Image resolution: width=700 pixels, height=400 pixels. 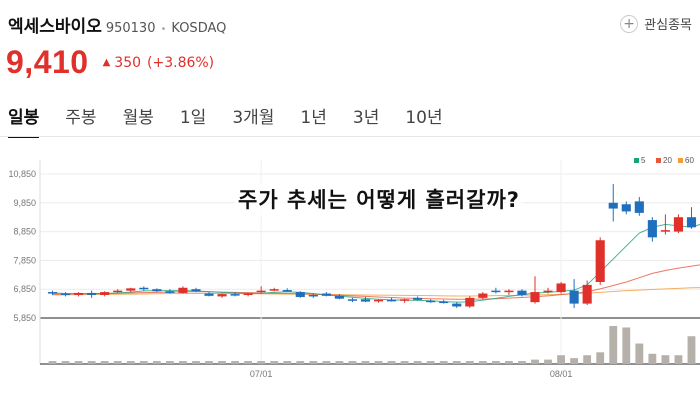 What do you see at coordinates (199, 28) in the screenshot?
I see `market-label: KOSDAQ` at bounding box center [199, 28].